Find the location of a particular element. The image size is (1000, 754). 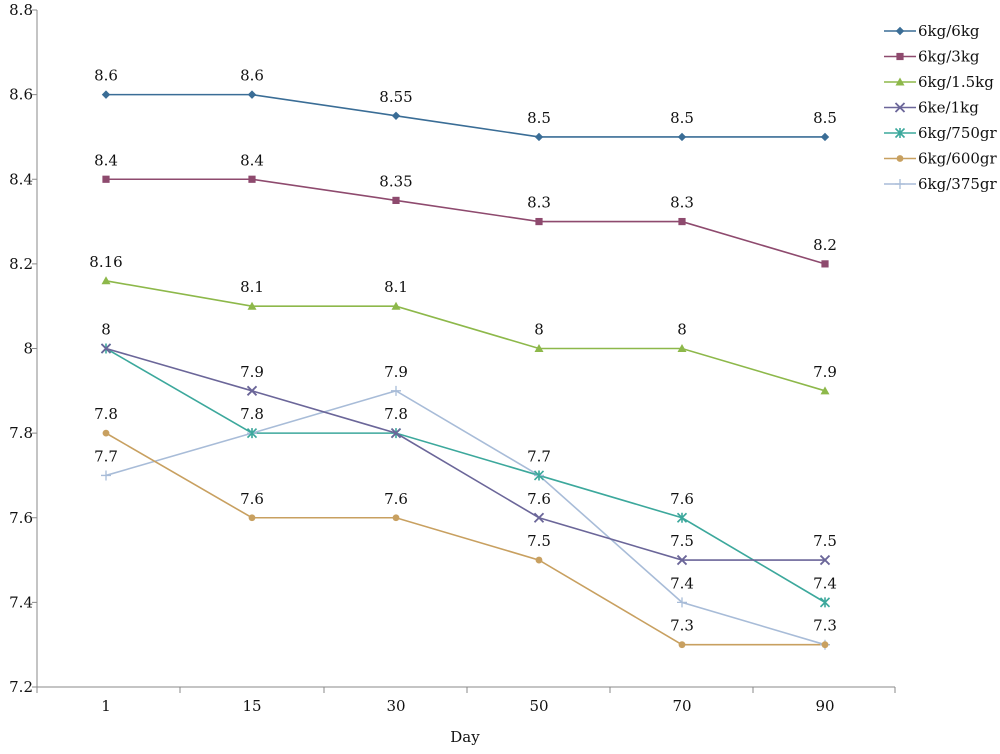

legend-item: 6kg/750gr is located at coordinates (941, 133).